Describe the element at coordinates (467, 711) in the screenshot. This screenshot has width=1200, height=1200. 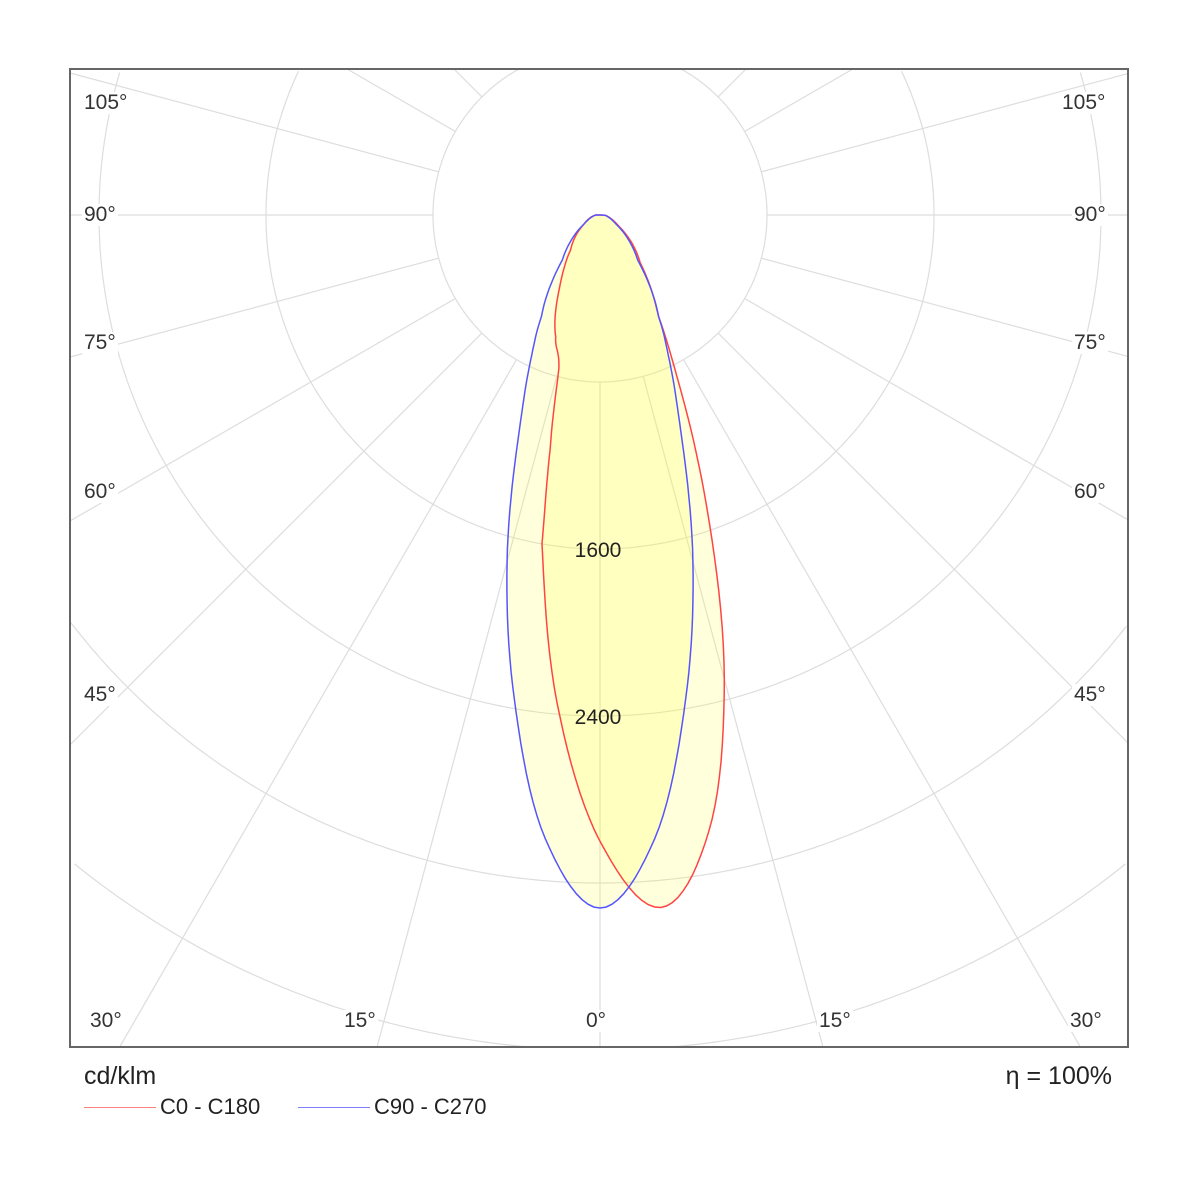
I see `radial-line--15` at that location.